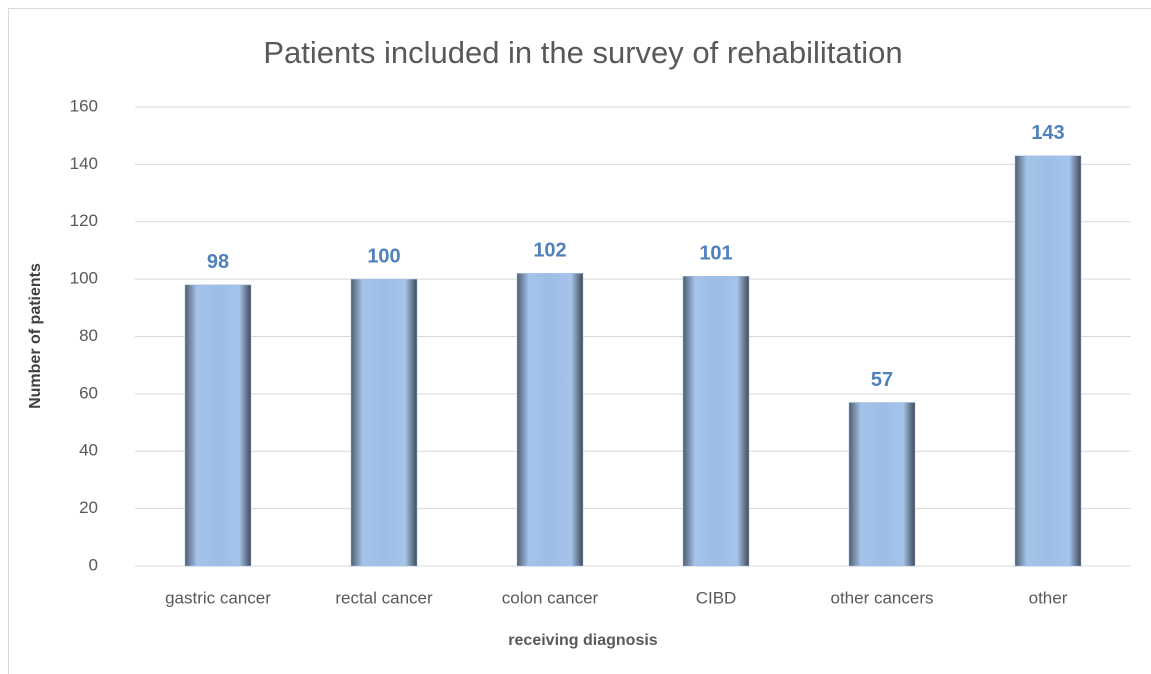 The height and width of the screenshot is (674, 1151). What do you see at coordinates (84, 163) in the screenshot?
I see `y-tick-label: 140` at bounding box center [84, 163].